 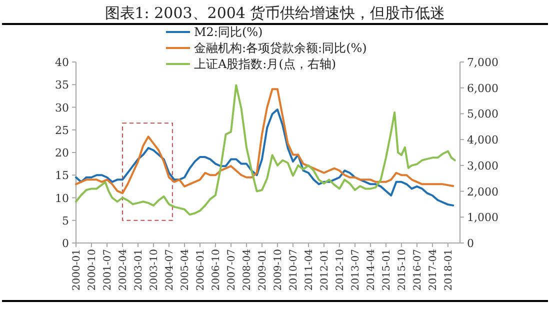 What do you see at coordinates (340, 270) in the screenshot?
I see `x-tick-label: 2012-10` at bounding box center [340, 270].